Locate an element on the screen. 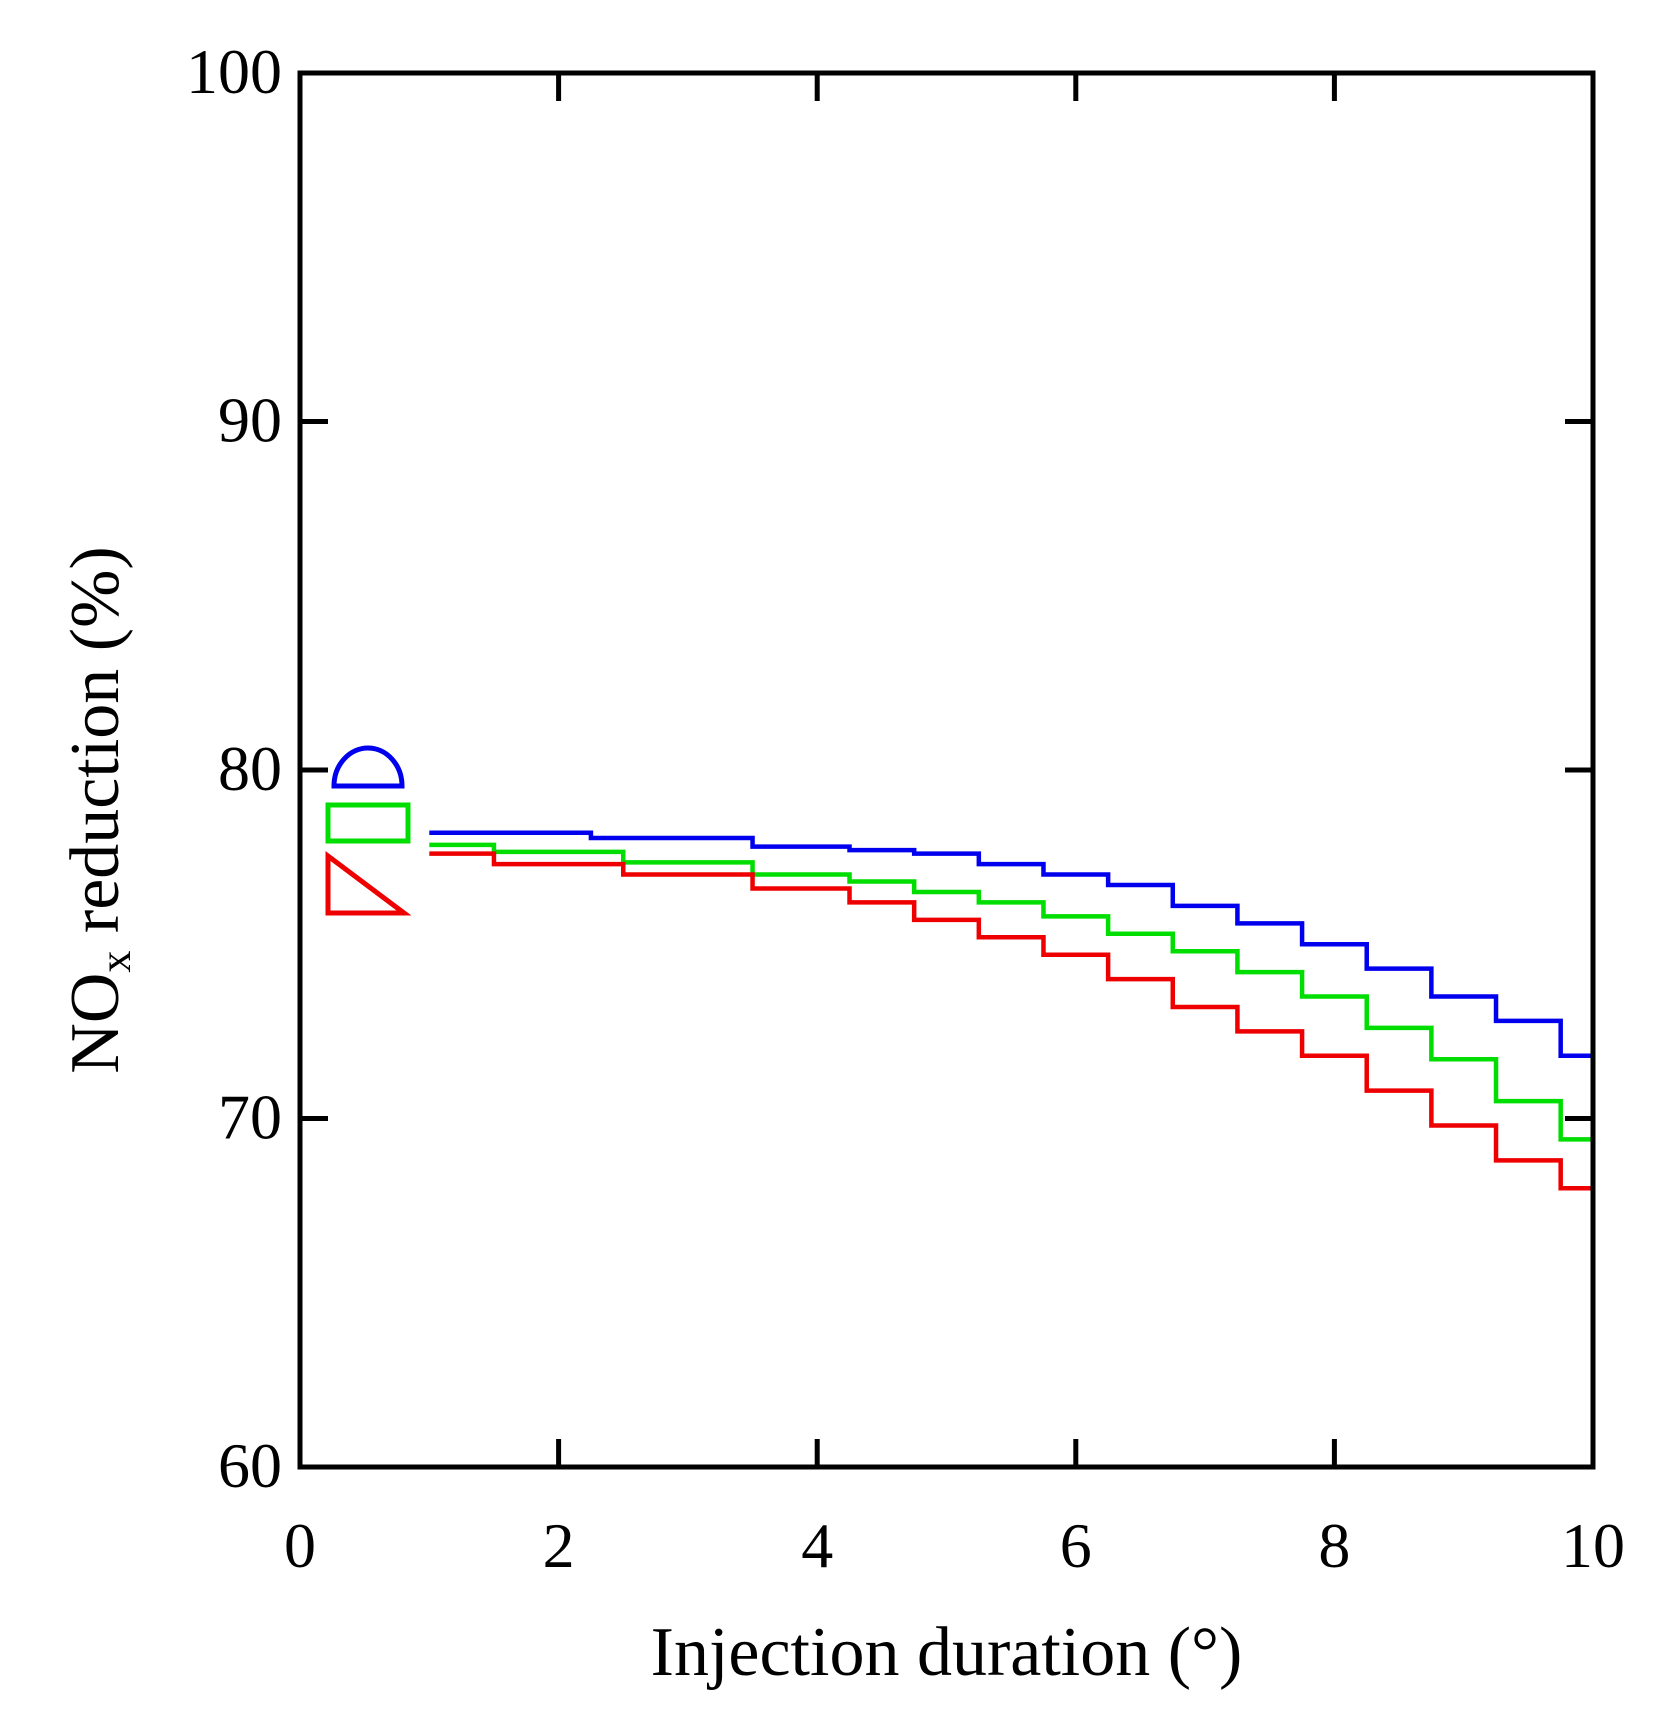 The image size is (1662, 1710). x-tick-label: 6 is located at coordinates (1076, 1545).